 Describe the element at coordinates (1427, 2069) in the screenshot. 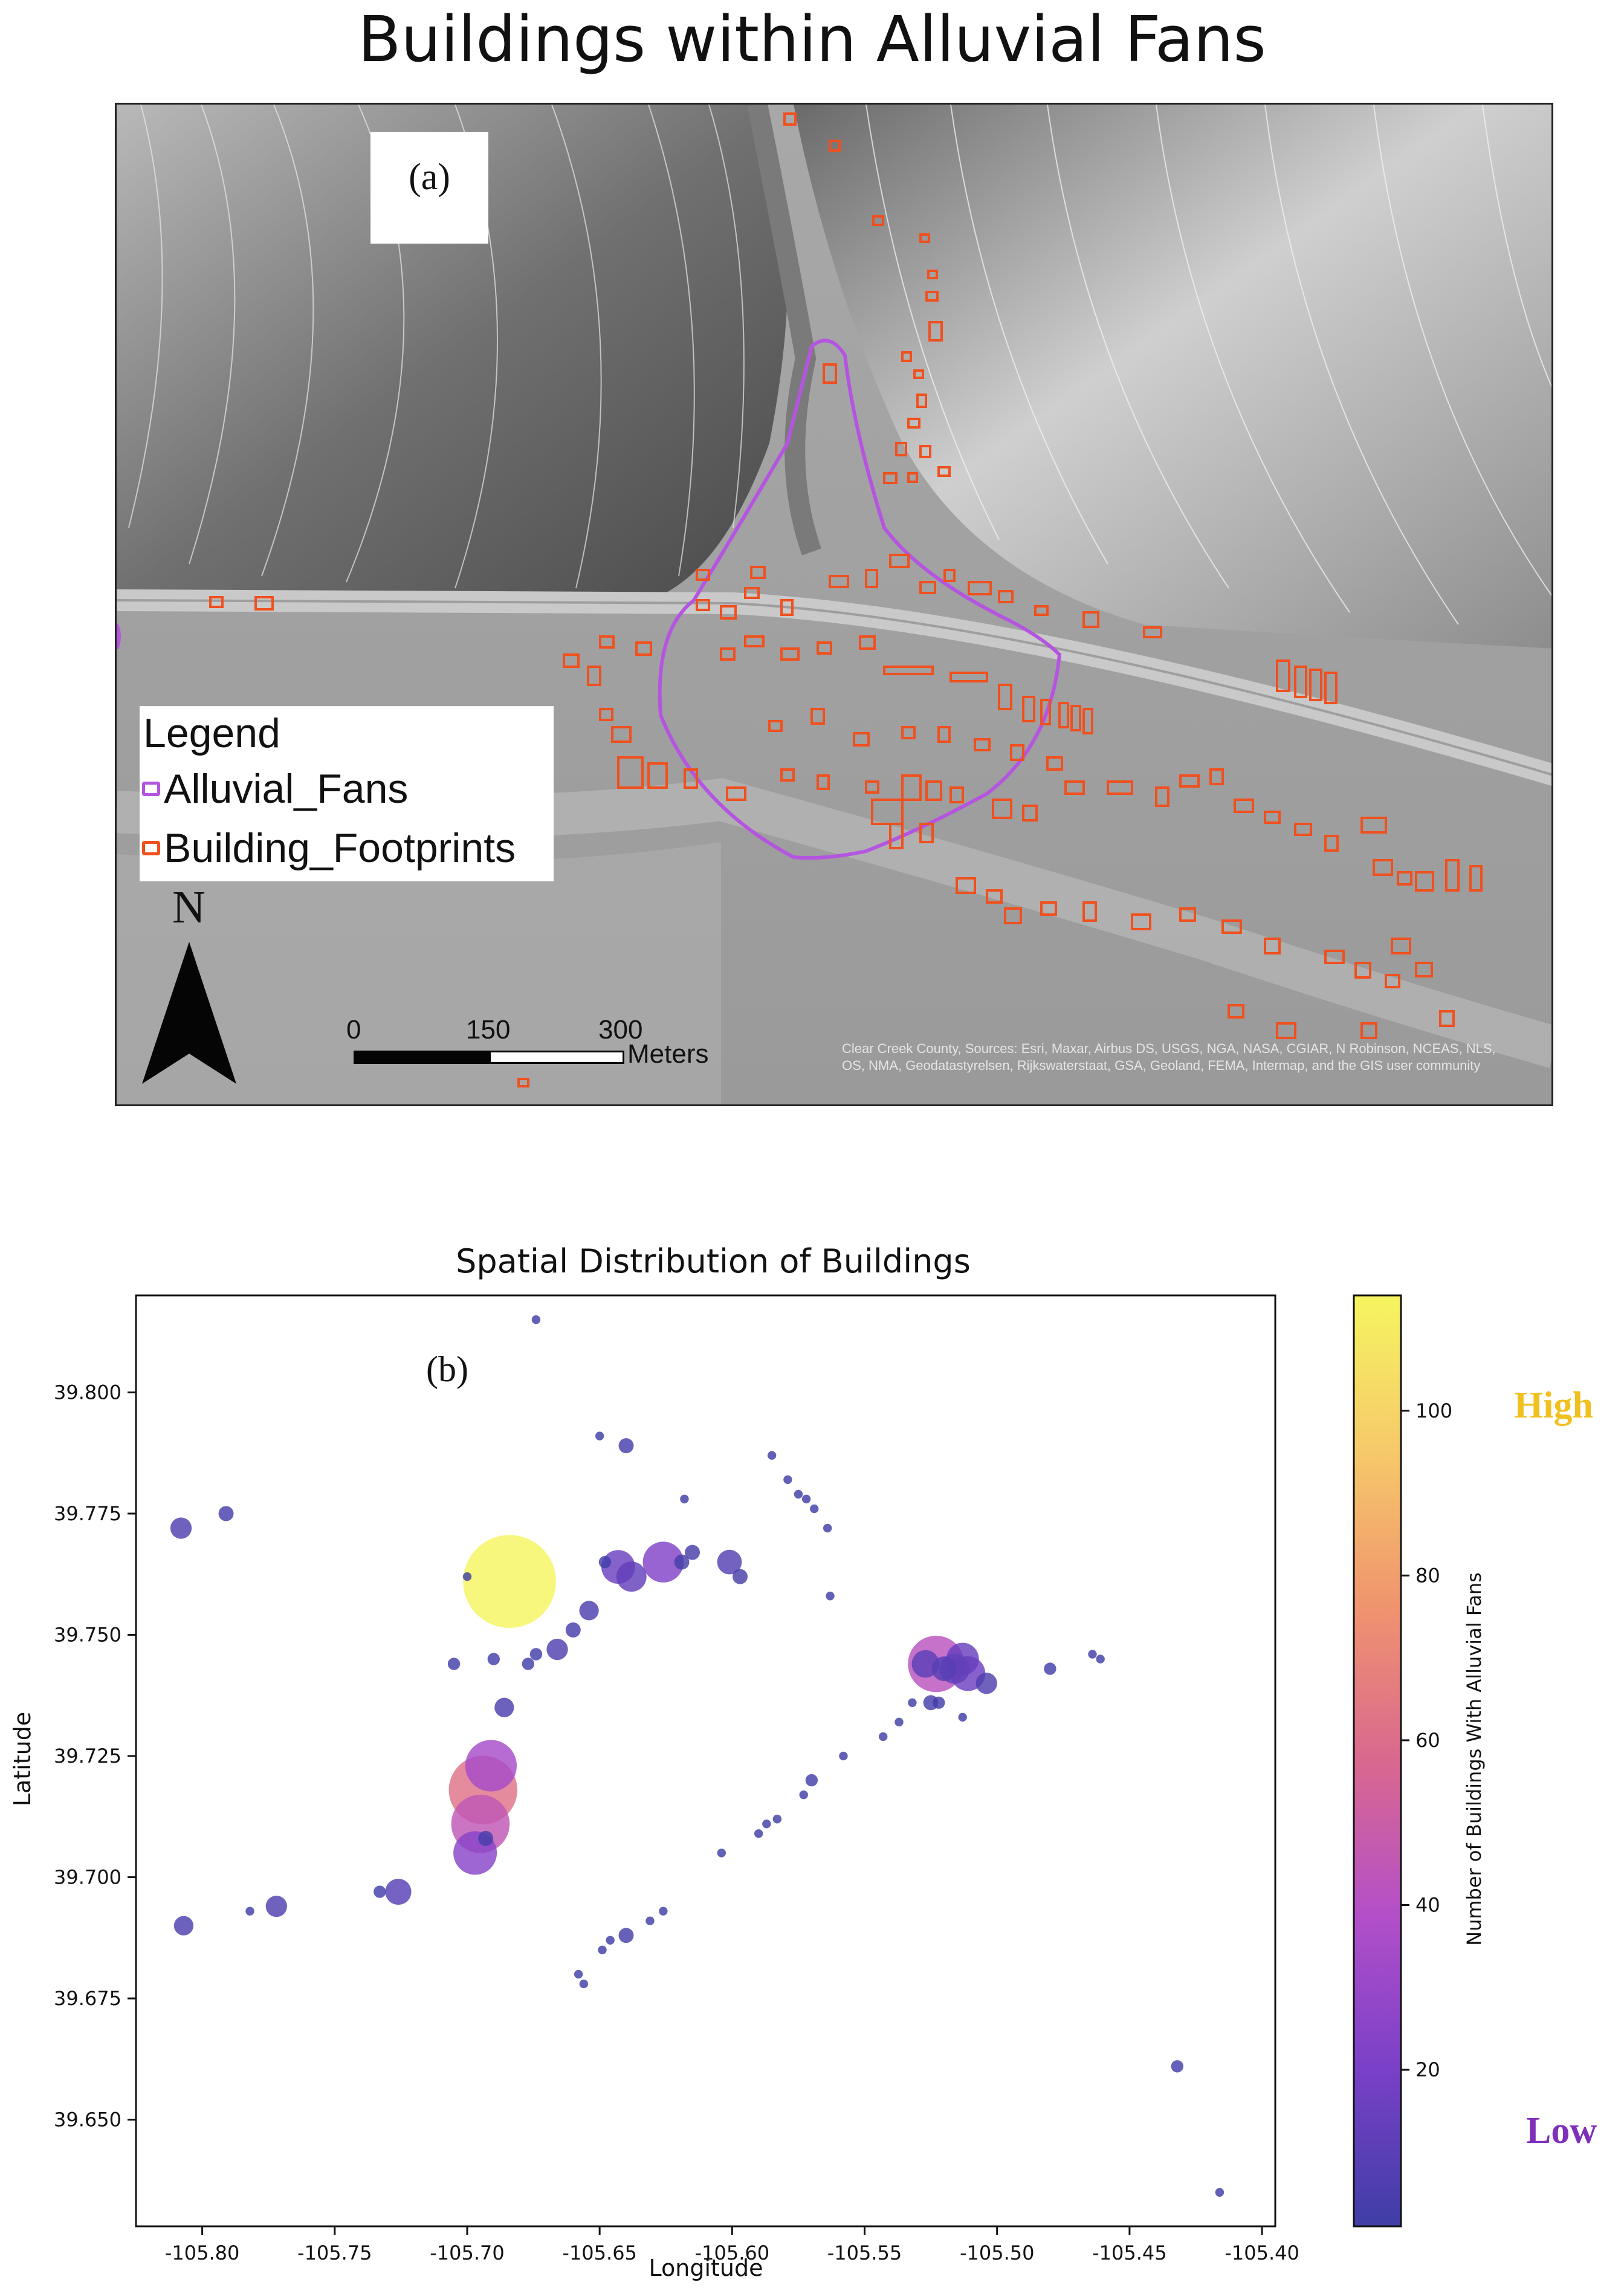

I see `colorbar-tick-label: 20` at that location.